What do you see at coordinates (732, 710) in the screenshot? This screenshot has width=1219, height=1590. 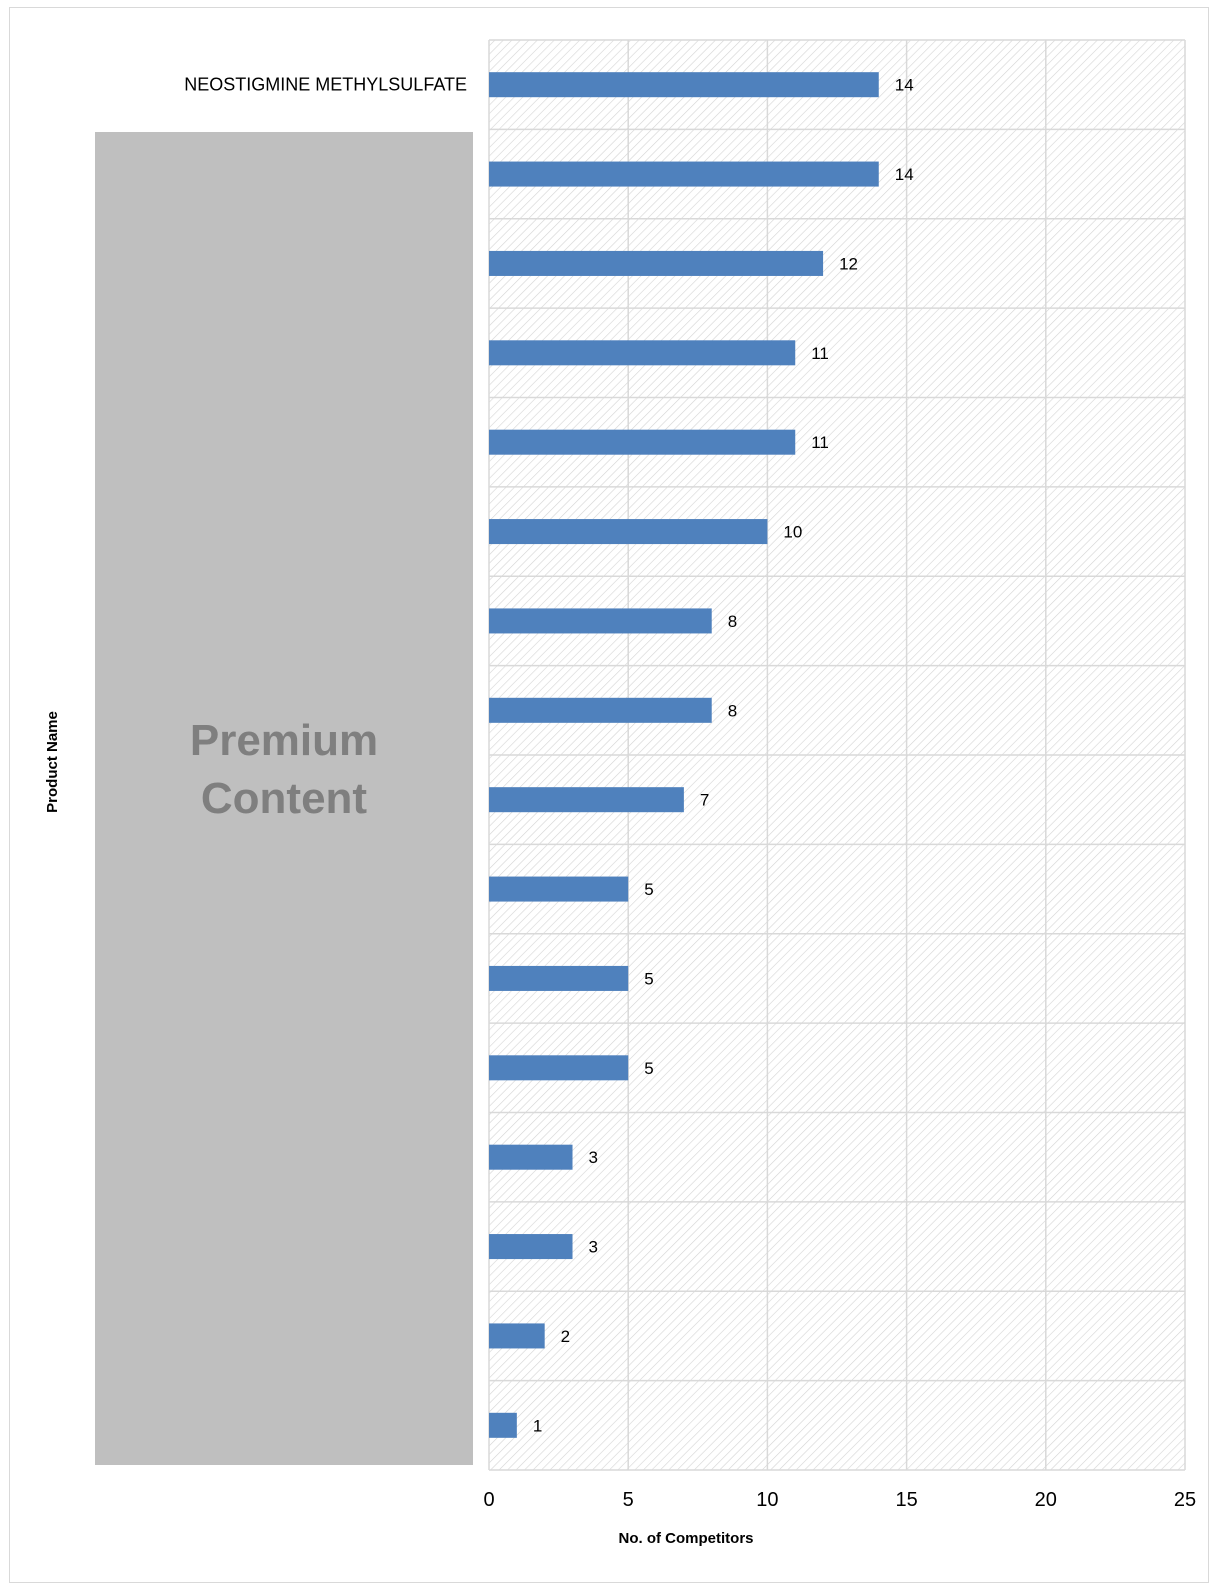 I see `data-label-7: 8` at bounding box center [732, 710].